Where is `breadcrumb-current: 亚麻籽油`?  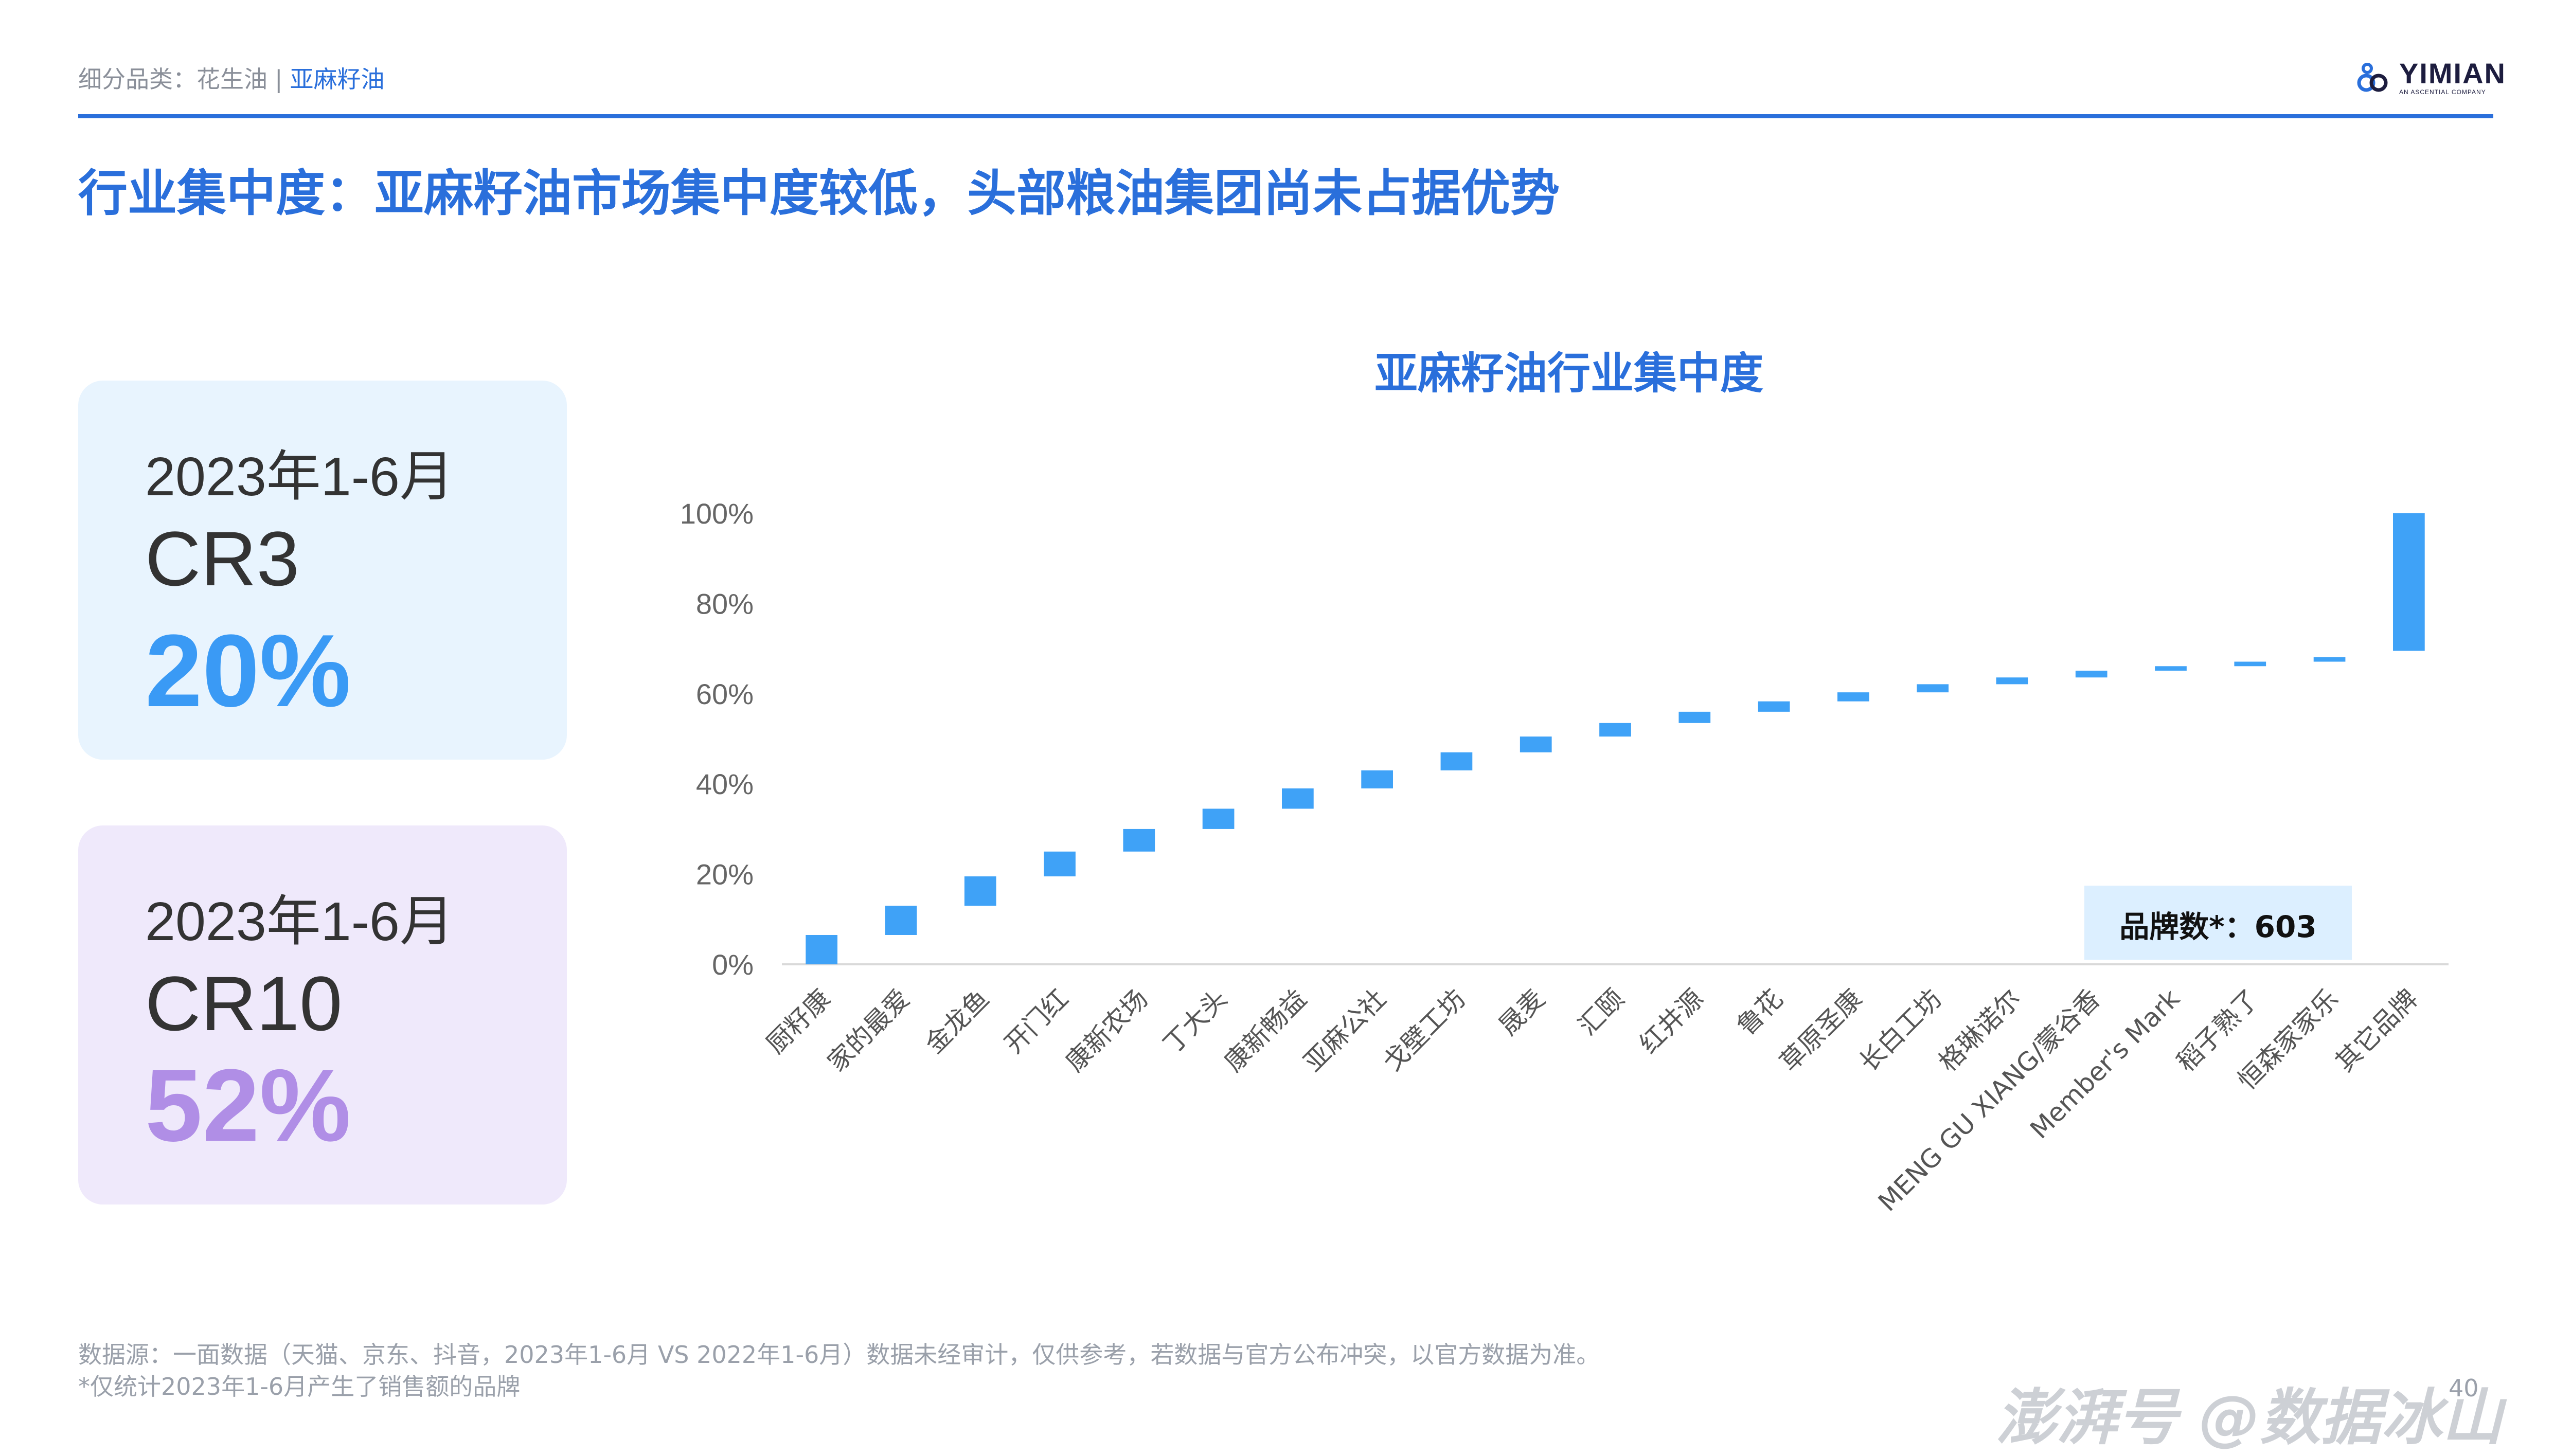
breadcrumb-current: 亚麻籽油 is located at coordinates (337, 79).